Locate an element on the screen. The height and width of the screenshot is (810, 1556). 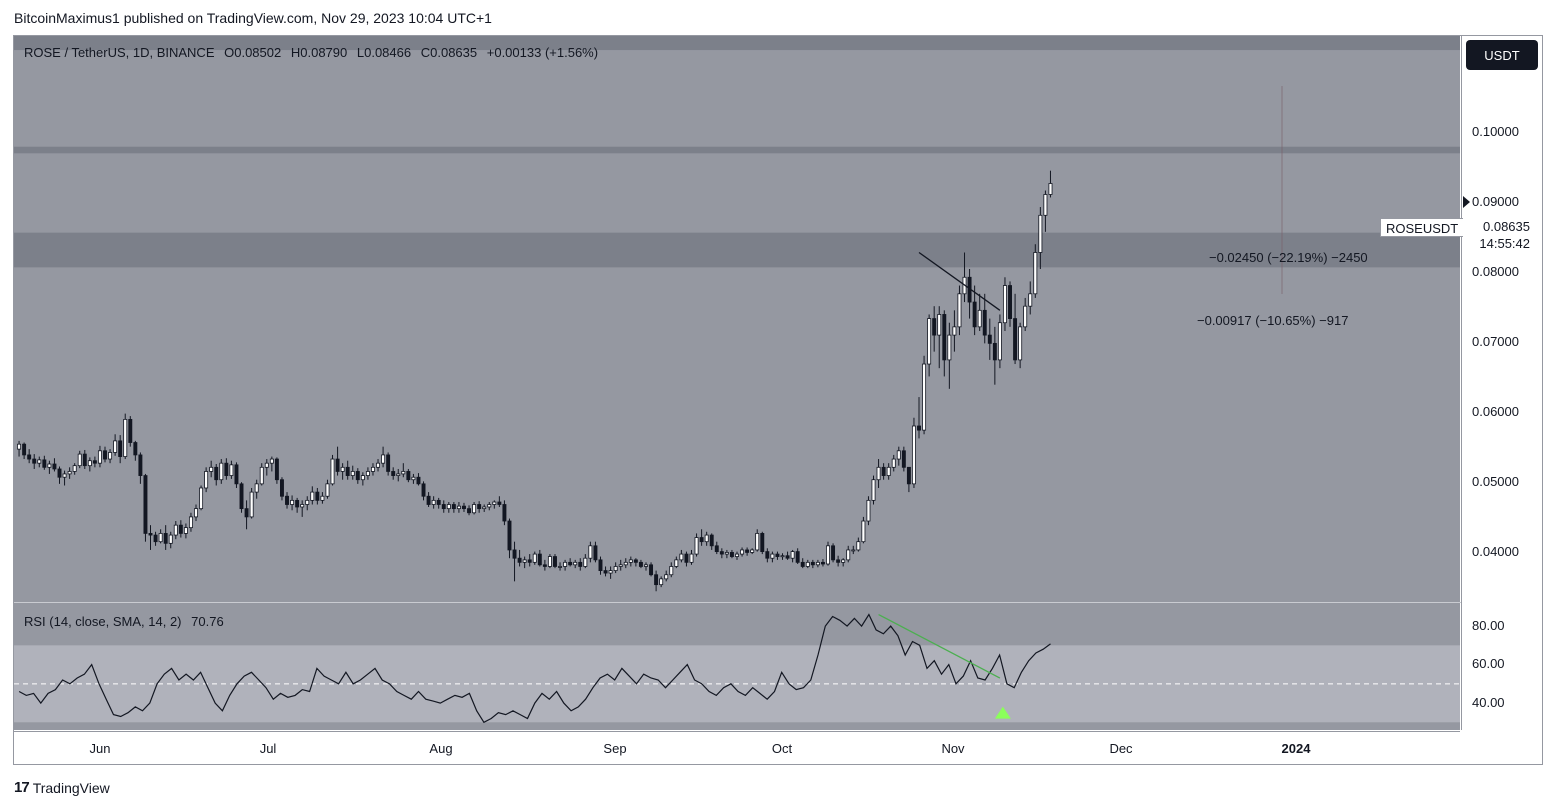
time-axis is located at coordinates (737, 747).